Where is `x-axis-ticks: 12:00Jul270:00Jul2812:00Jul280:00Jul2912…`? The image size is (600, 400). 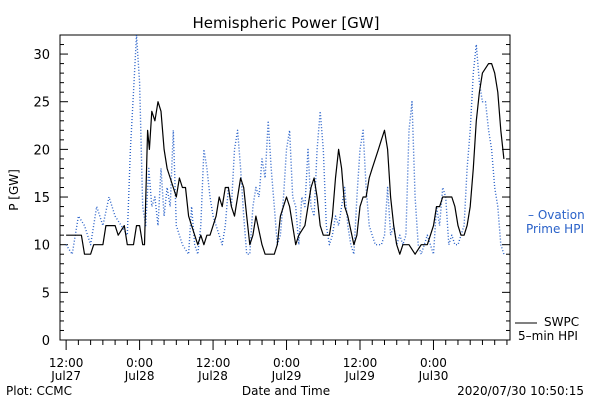 x-axis-ticks: 12:00Jul270:00Jul2812:00Jul280:00Jul2912… is located at coordinates (278, 361).